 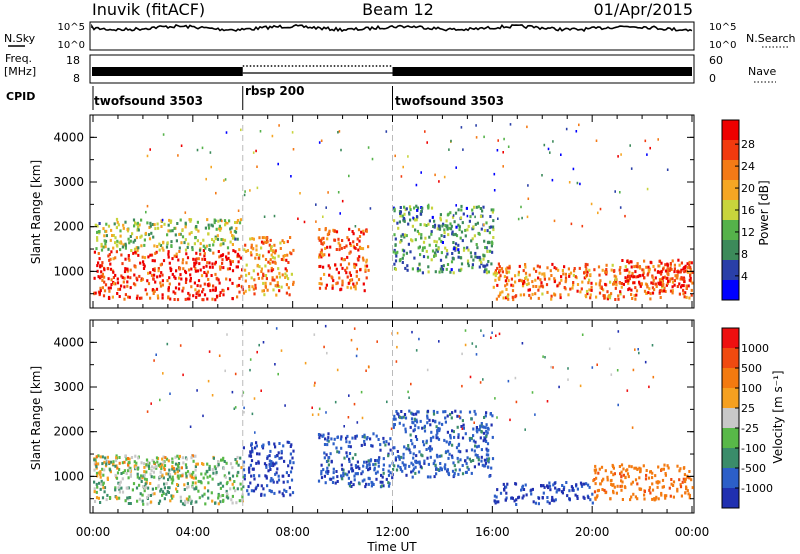 I want to click on freq-label-1: Freq., so click(x=18, y=58).